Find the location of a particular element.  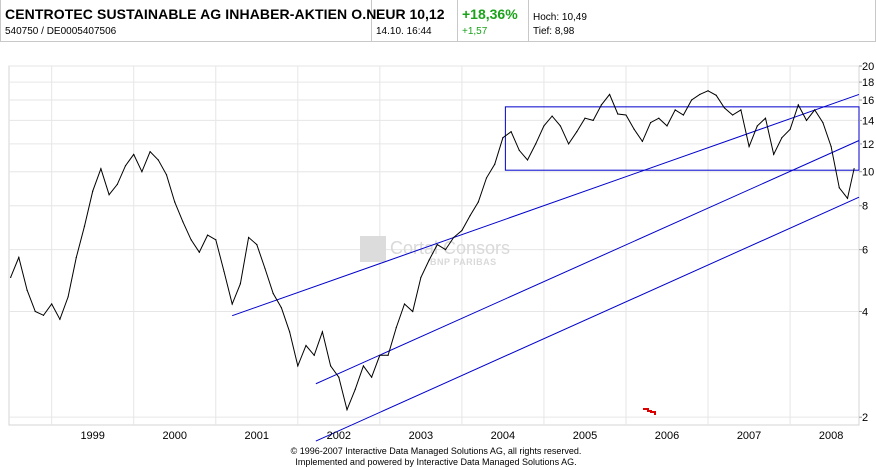

x-tick-label: 2006 is located at coordinates (667, 436).